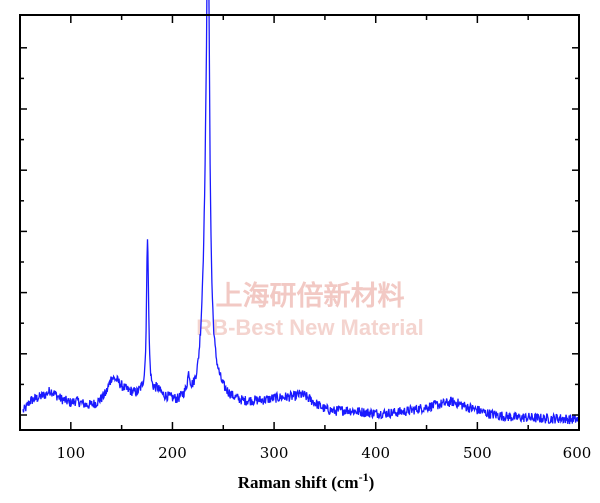 The height and width of the screenshot is (503, 600). I want to click on x-tick-label-300: 300, so click(274, 453).